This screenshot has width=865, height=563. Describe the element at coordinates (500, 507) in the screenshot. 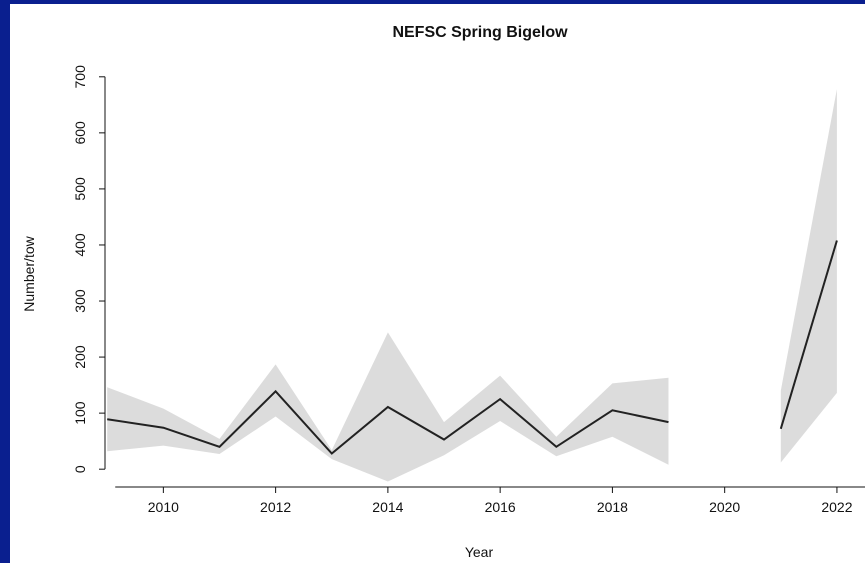

I see `x-tick-label: 2016` at that location.